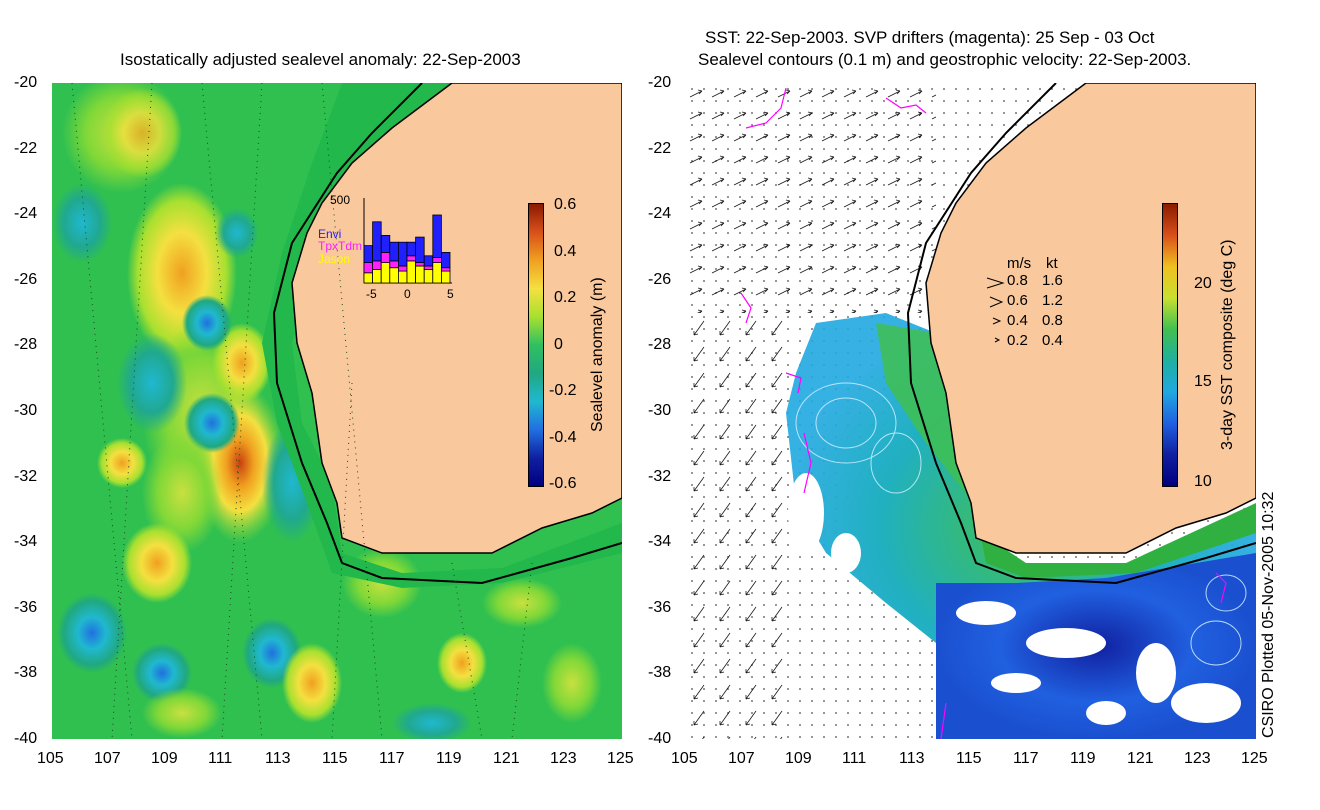  What do you see at coordinates (1203, 481) in the screenshot?
I see `right-colorbar-tick: 10` at bounding box center [1203, 481].